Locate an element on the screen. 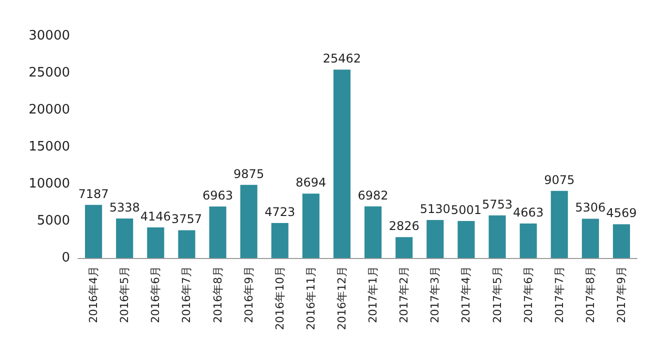  x-tick-label: 2017年9月 is located at coordinates (621, 294).